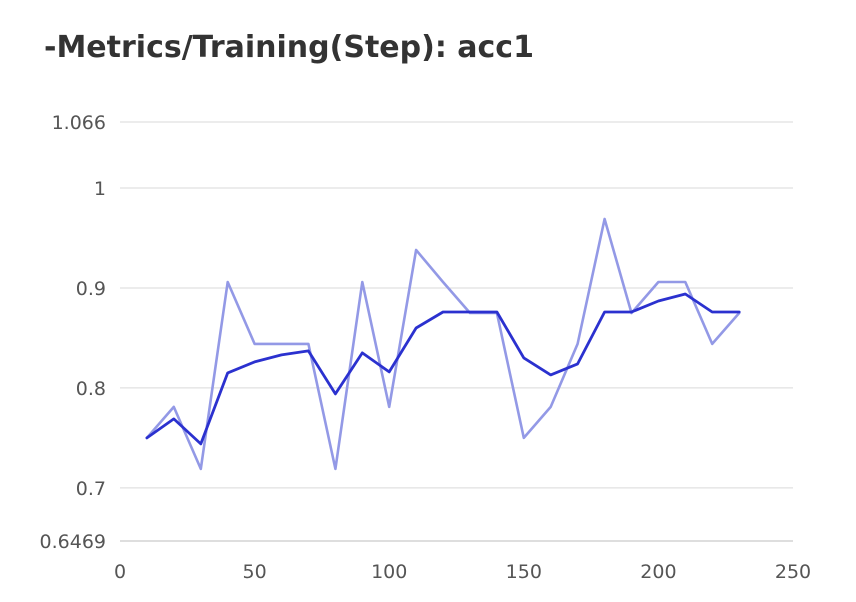  What do you see at coordinates (91, 289) in the screenshot?
I see `y-tick-label: 0.9` at bounding box center [91, 289].